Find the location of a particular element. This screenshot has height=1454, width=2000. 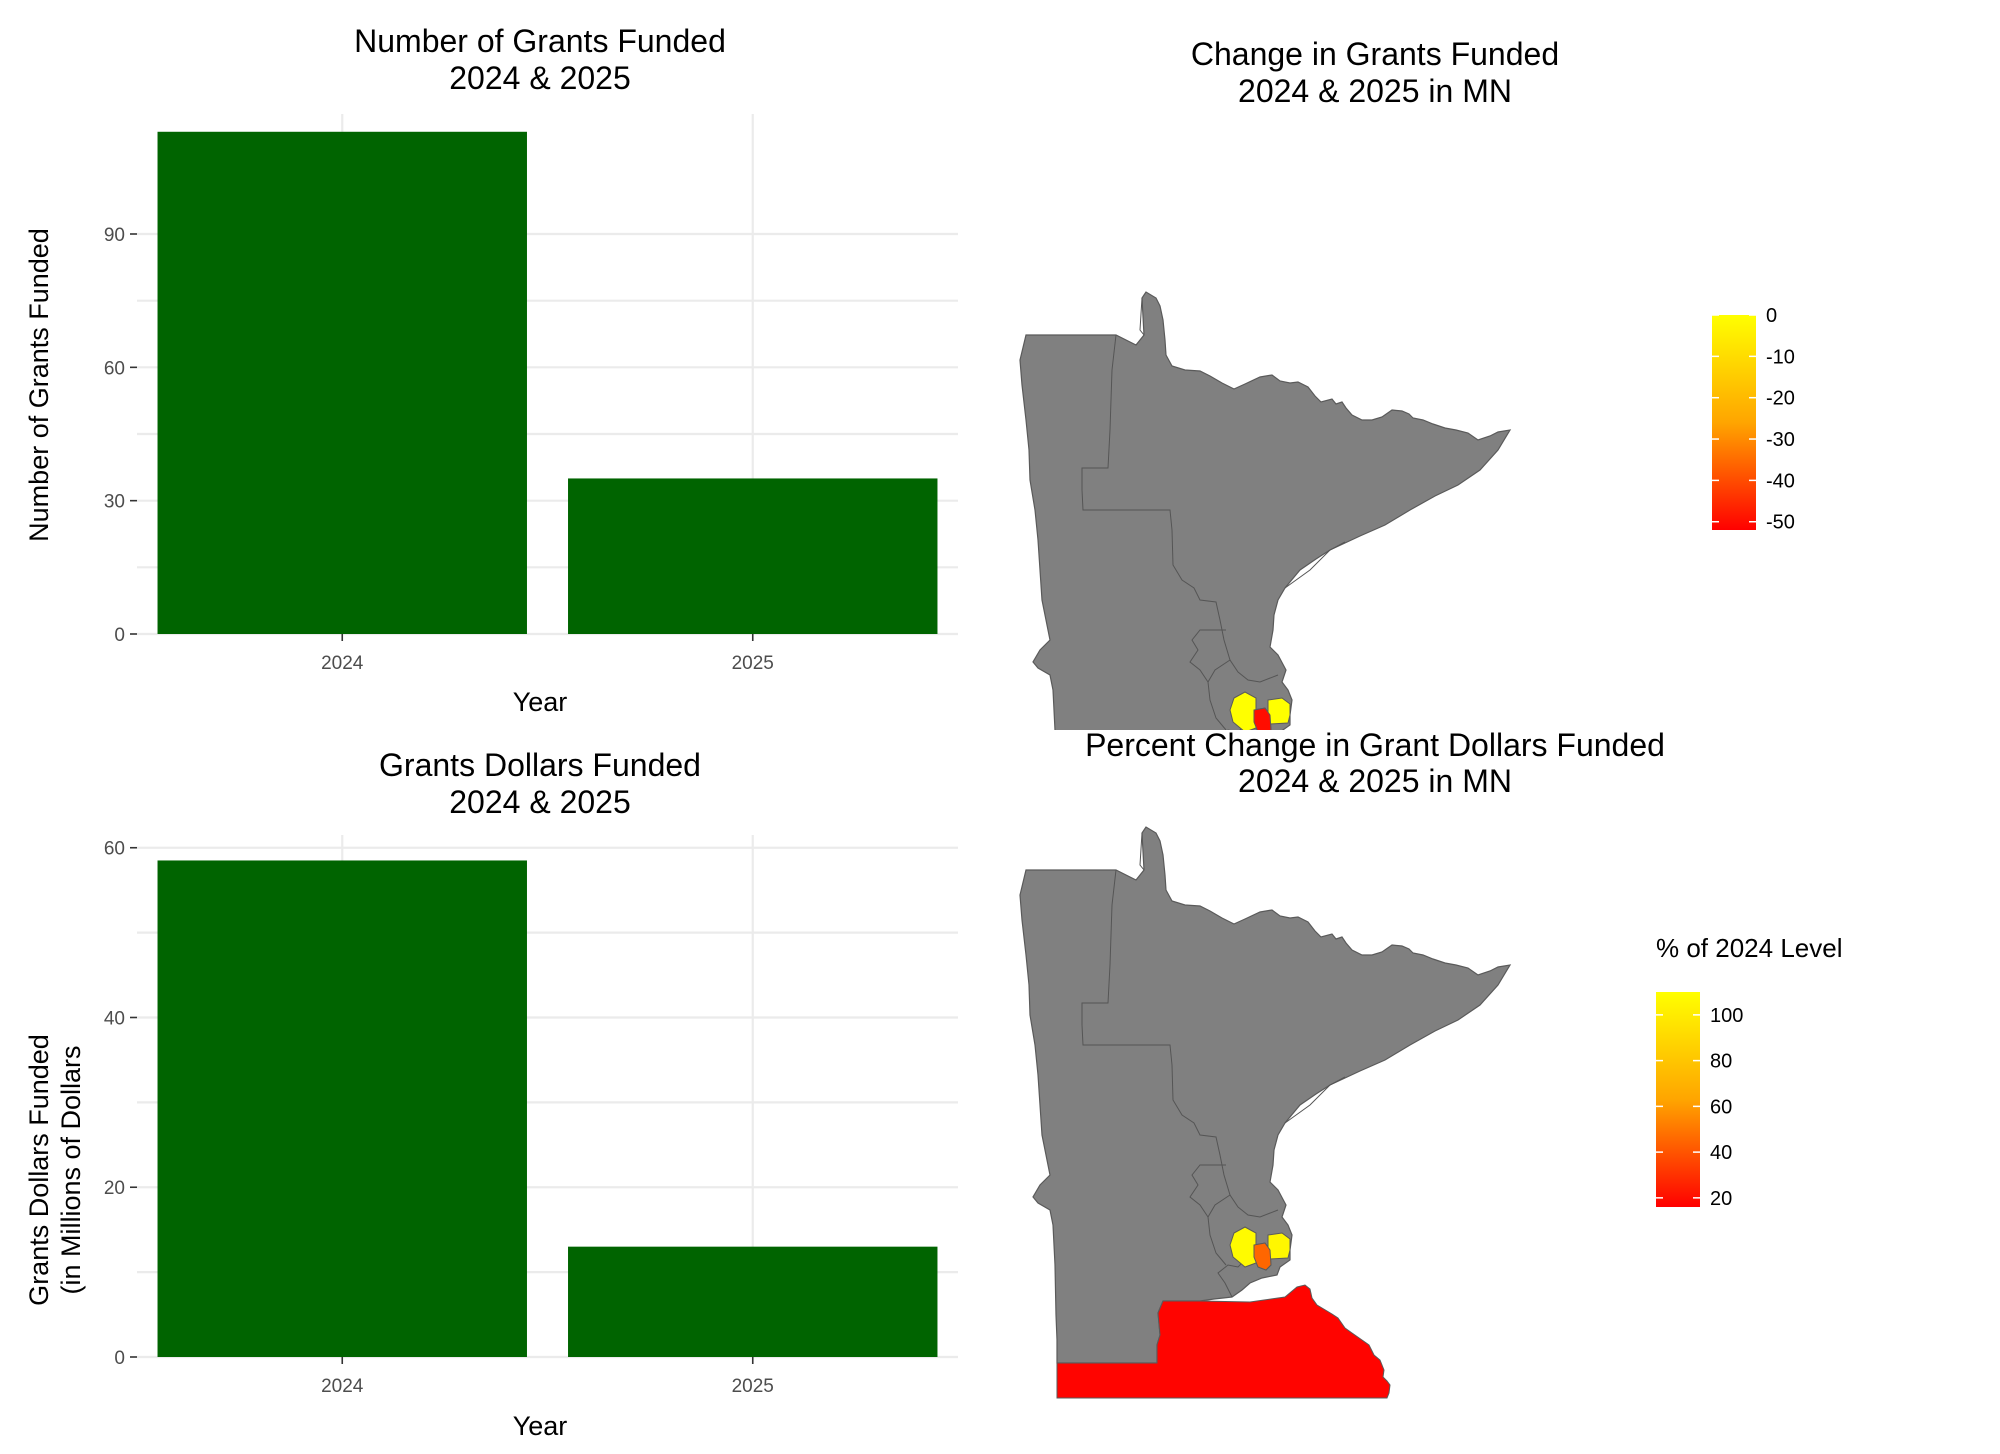

y-axis-title-line-2: (in Millions of Dollars is located at coordinates (71, 1169).